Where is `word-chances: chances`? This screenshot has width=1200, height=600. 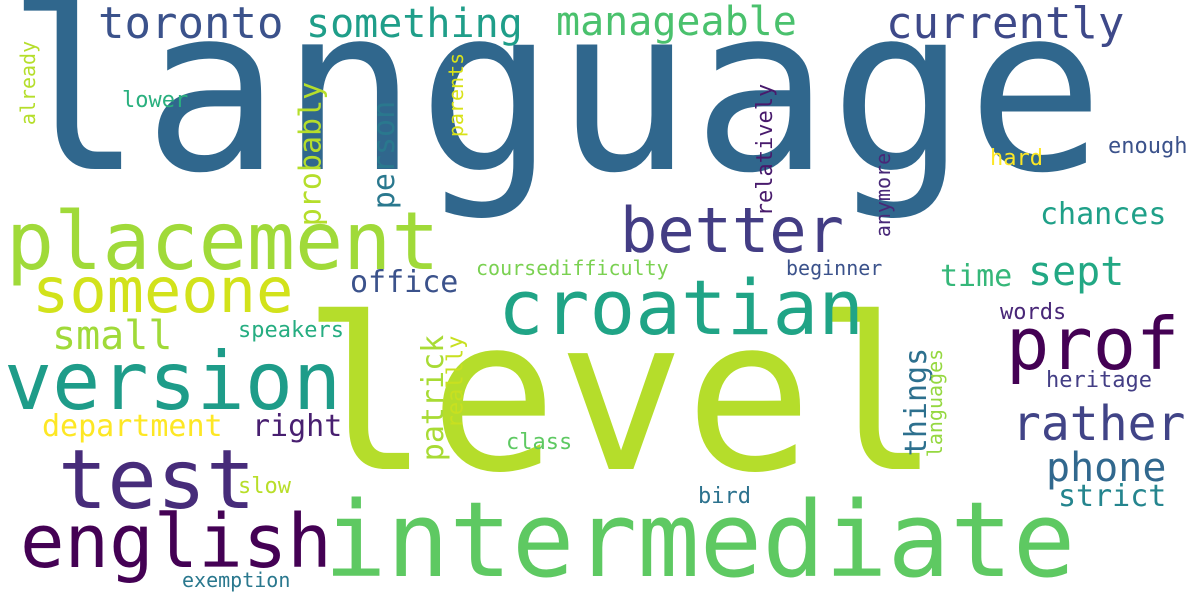
word-chances: chances is located at coordinates (1103, 214).